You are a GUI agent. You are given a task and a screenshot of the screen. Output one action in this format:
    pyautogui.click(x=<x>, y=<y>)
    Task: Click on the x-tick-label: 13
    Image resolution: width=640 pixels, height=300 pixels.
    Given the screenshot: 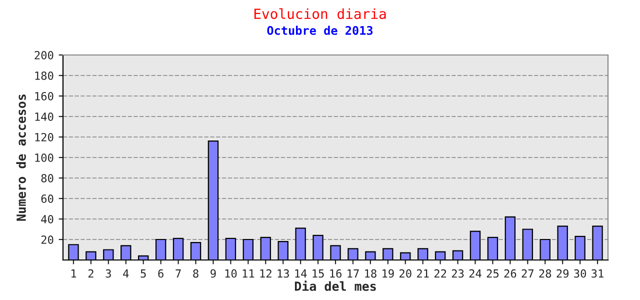 What is the action you would take?
    pyautogui.click(x=283, y=273)
    